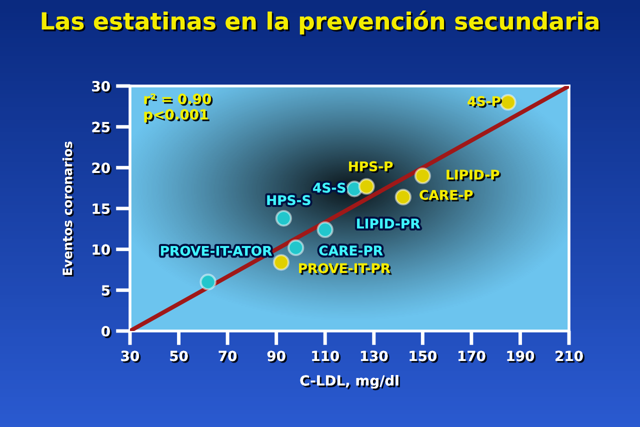 This screenshot has width=640, height=427. What do you see at coordinates (216, 251) in the screenshot?
I see `annotation: PROVE-IT-ATOR` at bounding box center [216, 251].